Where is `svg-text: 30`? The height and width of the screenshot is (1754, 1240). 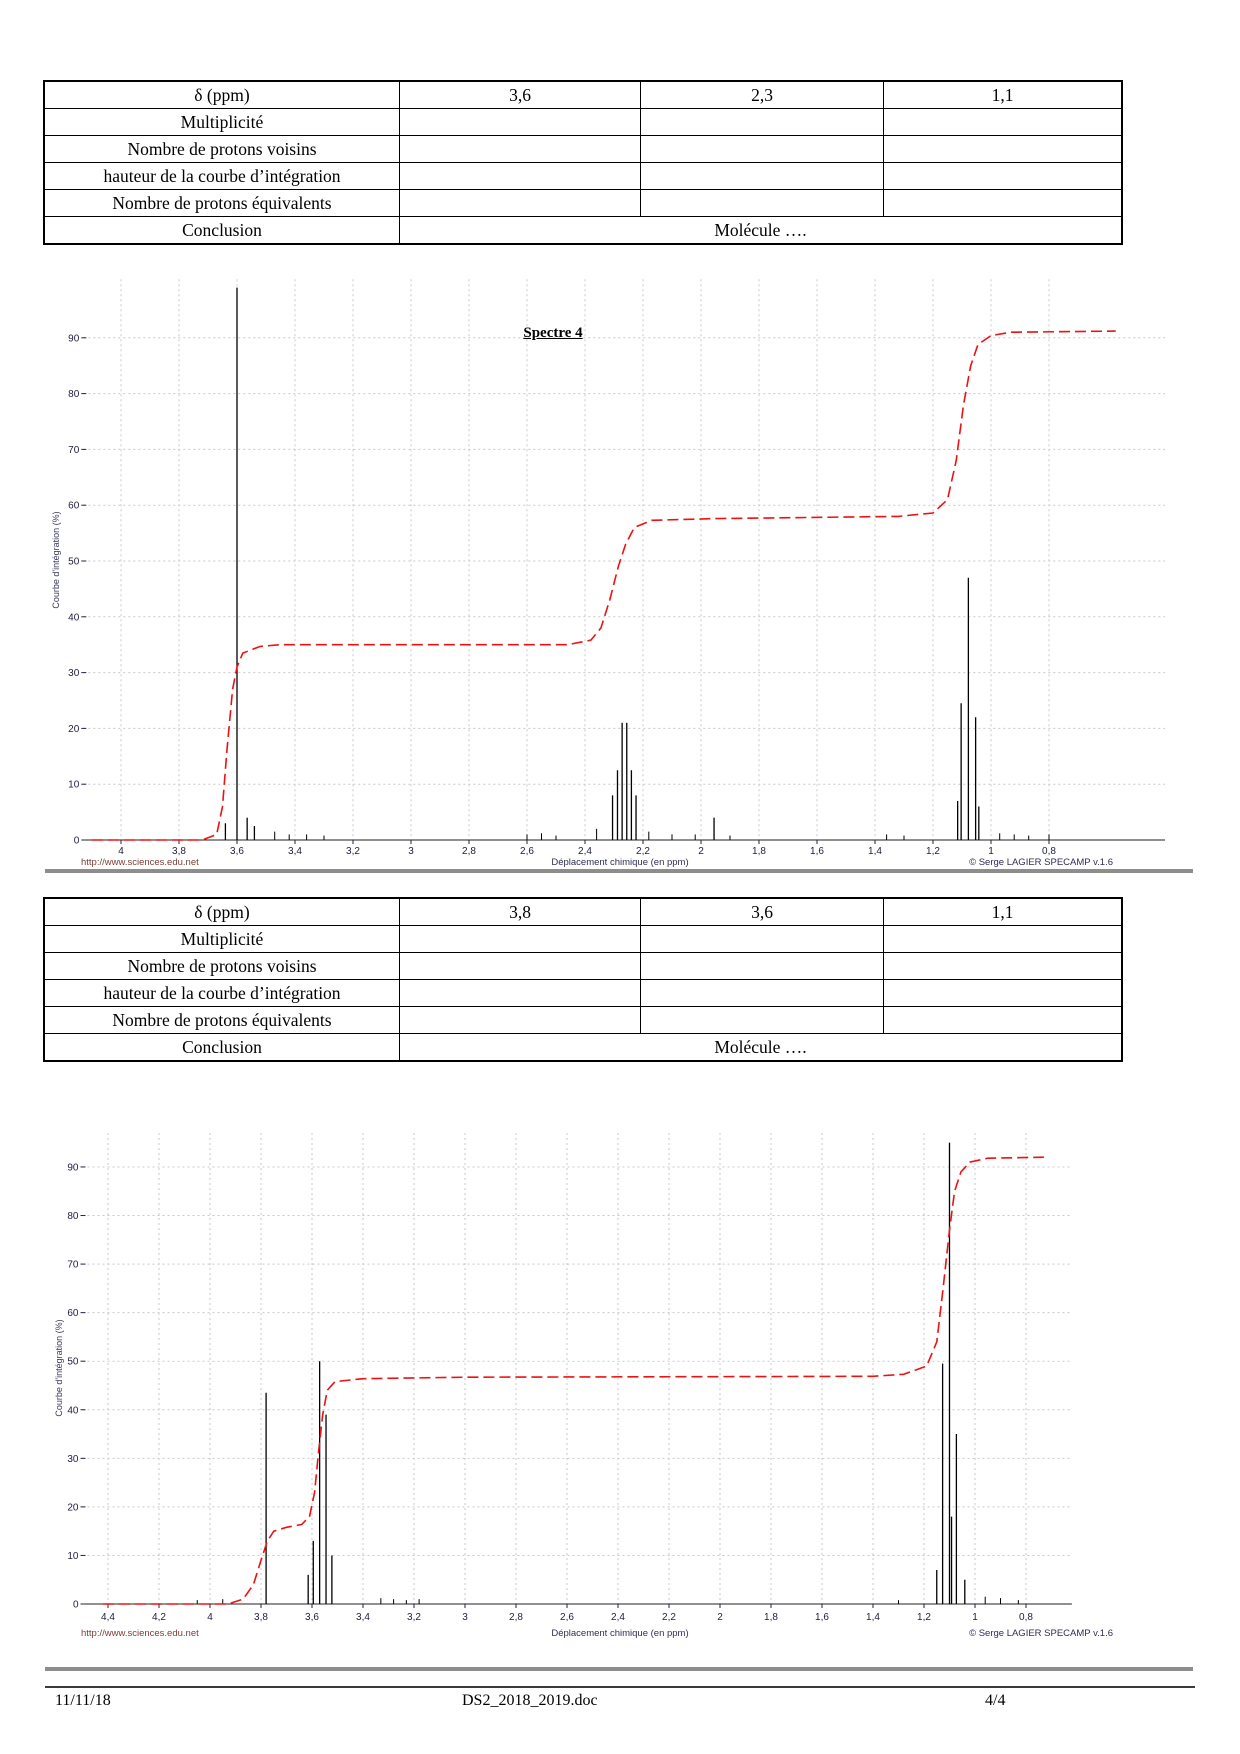 svg-text: 30 is located at coordinates (74, 673).